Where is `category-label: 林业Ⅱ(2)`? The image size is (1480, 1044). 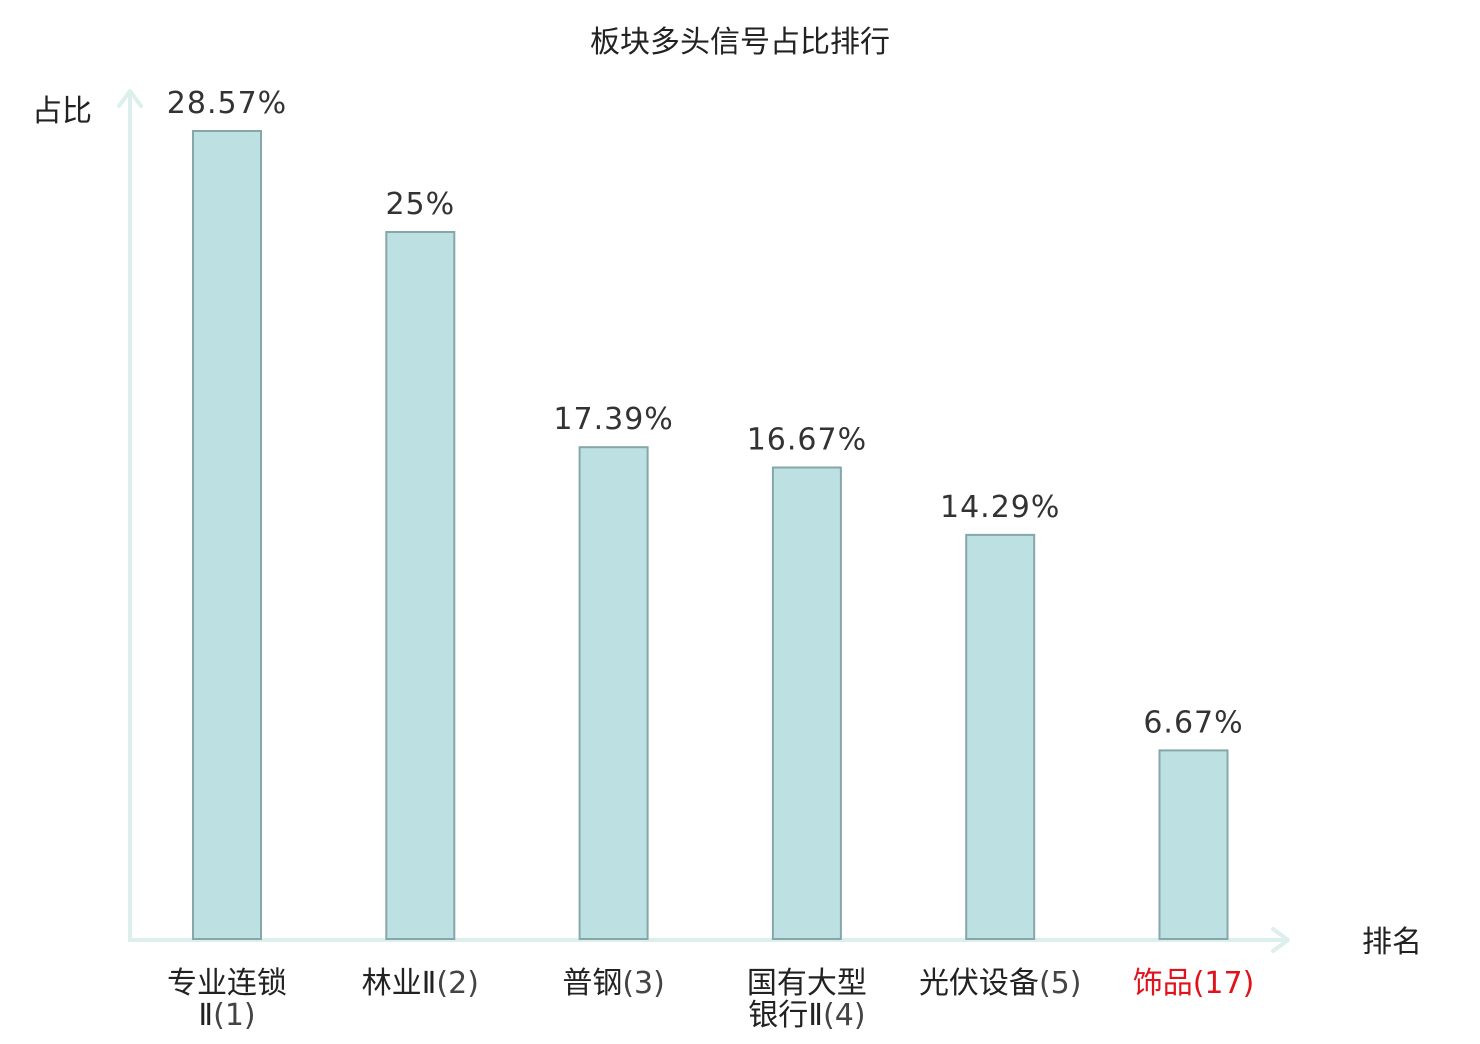
category-label: 林业Ⅱ(2) is located at coordinates (420, 983).